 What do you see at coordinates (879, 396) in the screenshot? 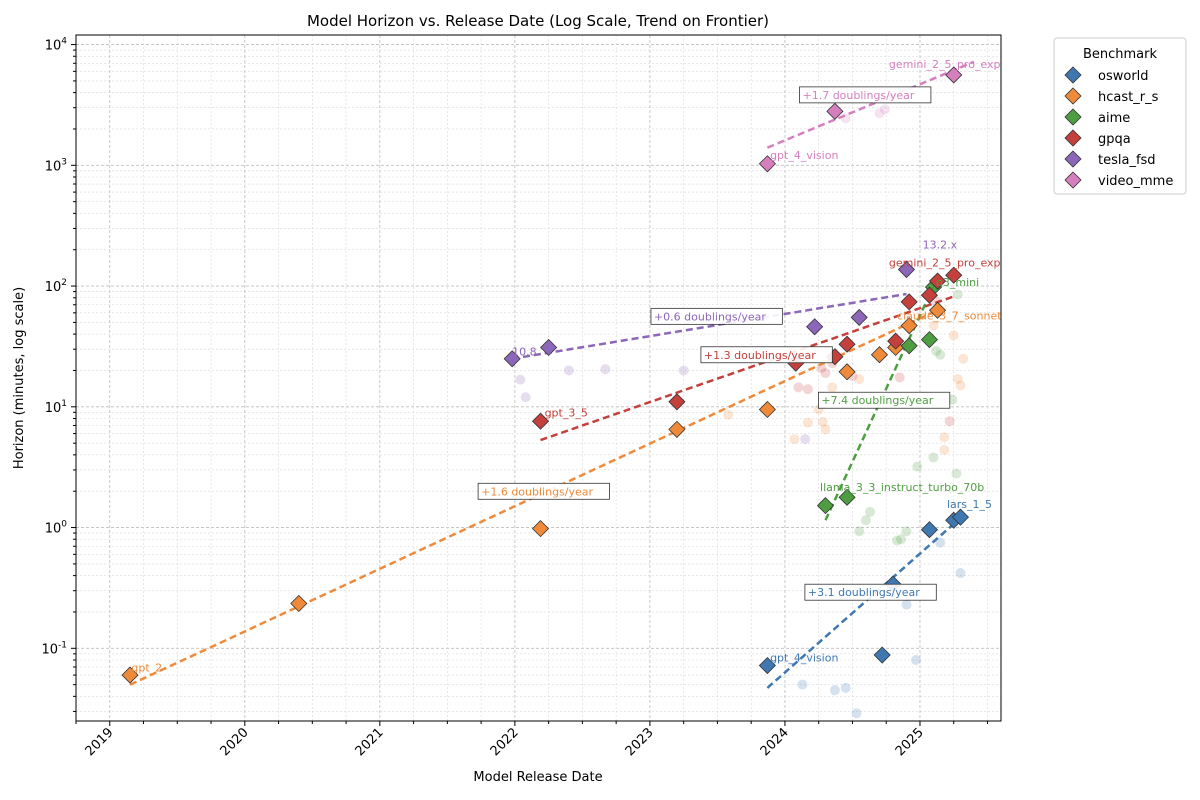
I see `frontier-aime` at bounding box center [879, 396].